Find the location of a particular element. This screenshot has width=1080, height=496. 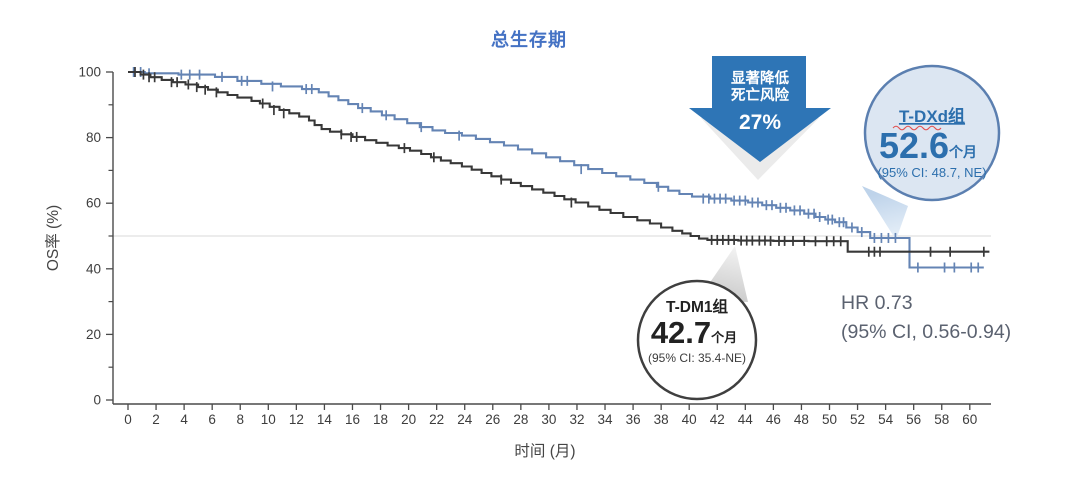

x-tick-label: 2 is located at coordinates (156, 419).